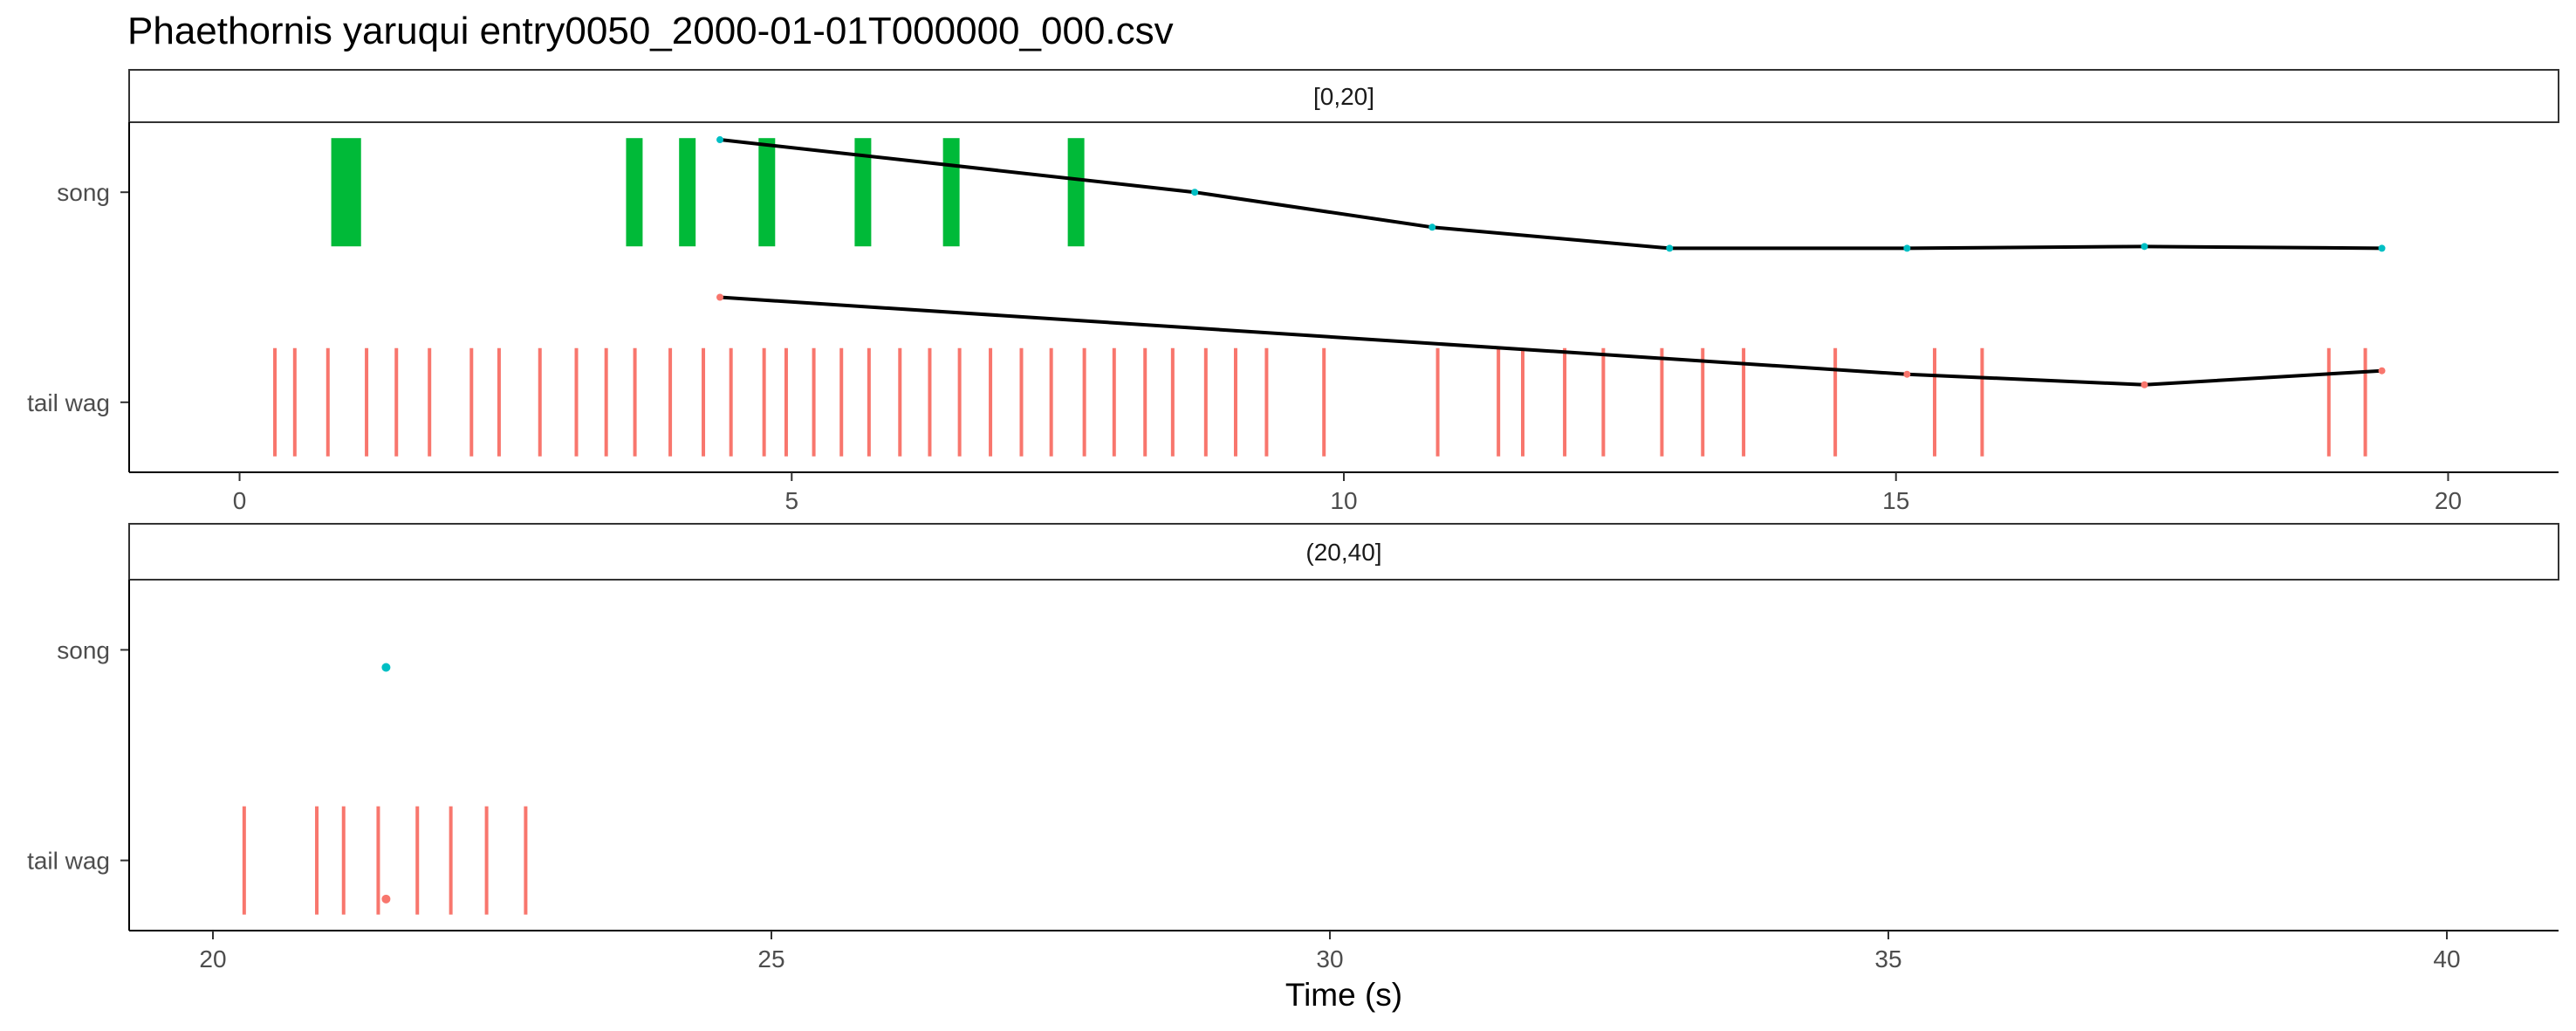  What do you see at coordinates (791, 500) in the screenshot?
I see `x-tick-label: 5` at bounding box center [791, 500].